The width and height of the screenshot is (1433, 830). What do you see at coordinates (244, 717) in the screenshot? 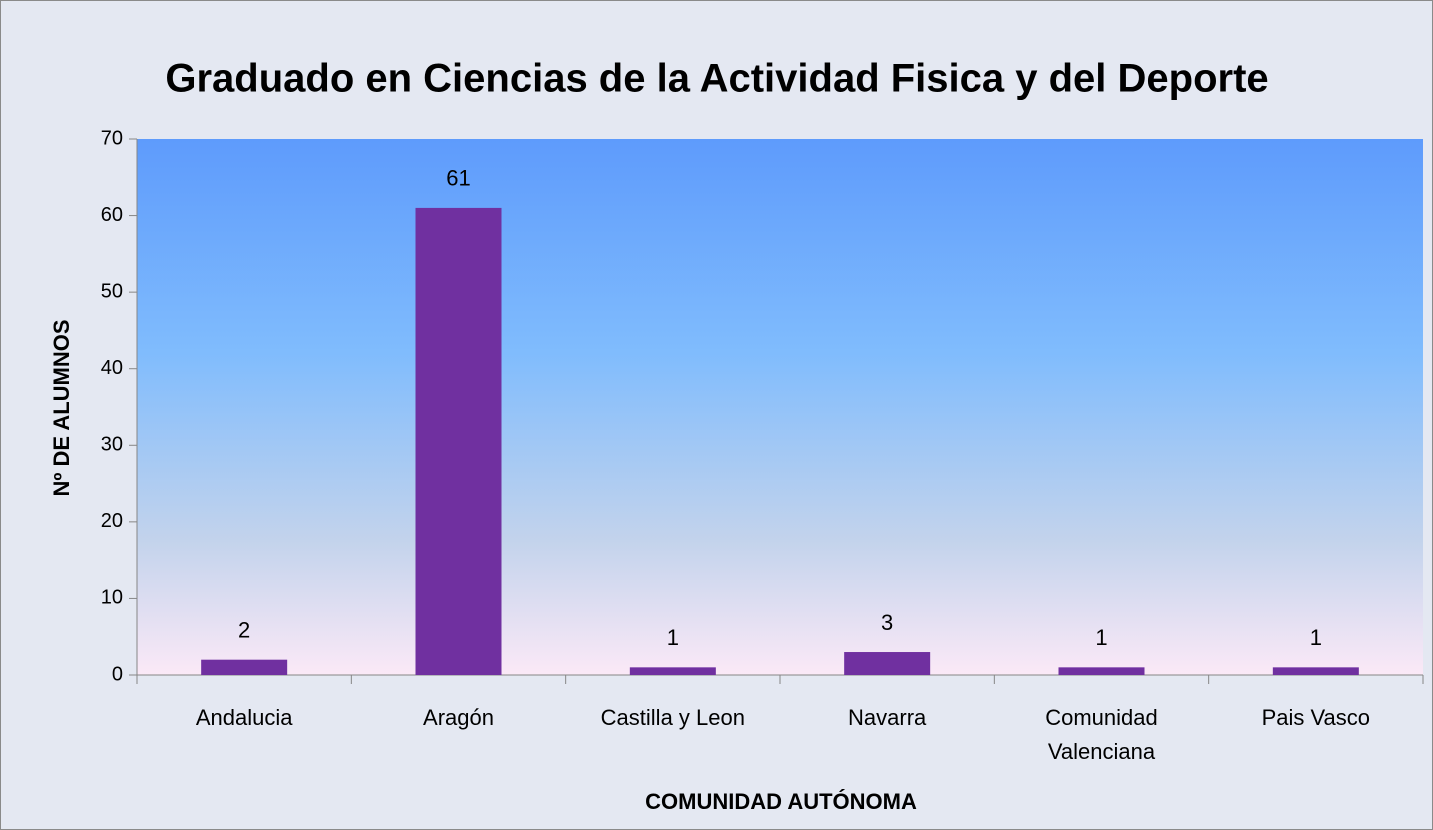
I see `x-tick-label: Andalucia` at bounding box center [244, 717].